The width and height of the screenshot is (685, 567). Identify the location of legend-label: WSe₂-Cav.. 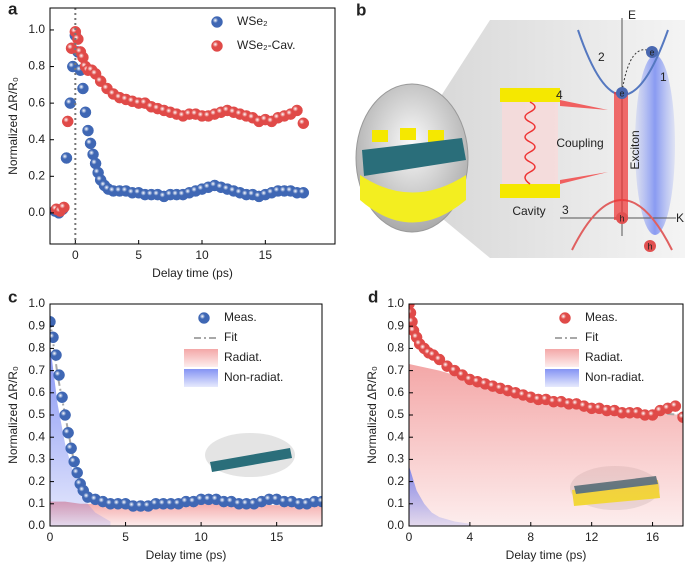
(266, 45).